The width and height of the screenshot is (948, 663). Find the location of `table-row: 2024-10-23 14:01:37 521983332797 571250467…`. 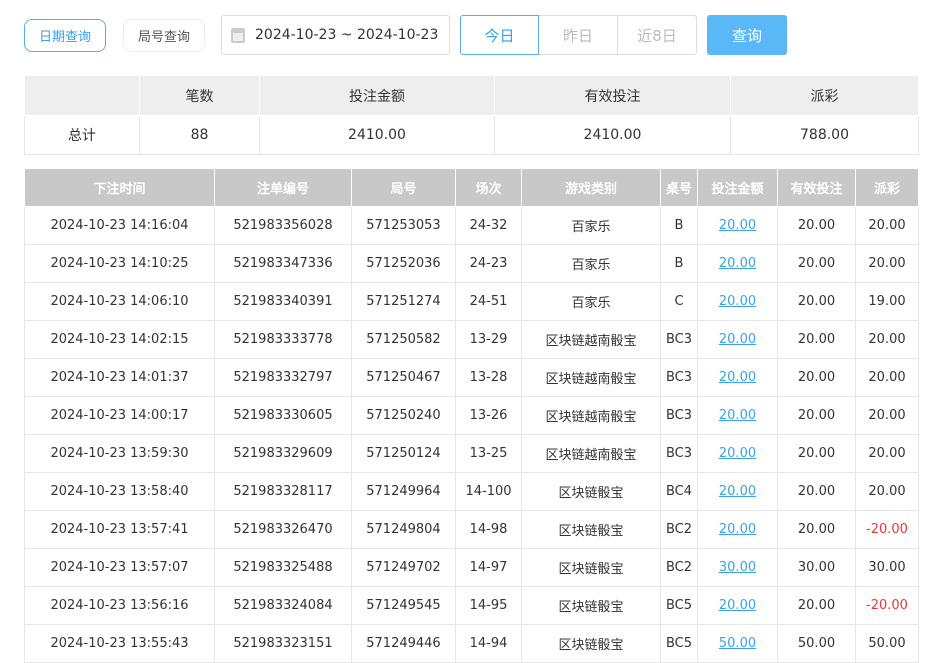

table-row: 2024-10-23 14:01:37 521983332797 571250467… is located at coordinates (471, 377).